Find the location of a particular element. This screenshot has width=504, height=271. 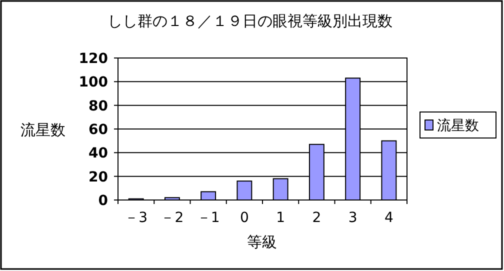

y-tick-label: 0 is located at coordinates (103, 201).